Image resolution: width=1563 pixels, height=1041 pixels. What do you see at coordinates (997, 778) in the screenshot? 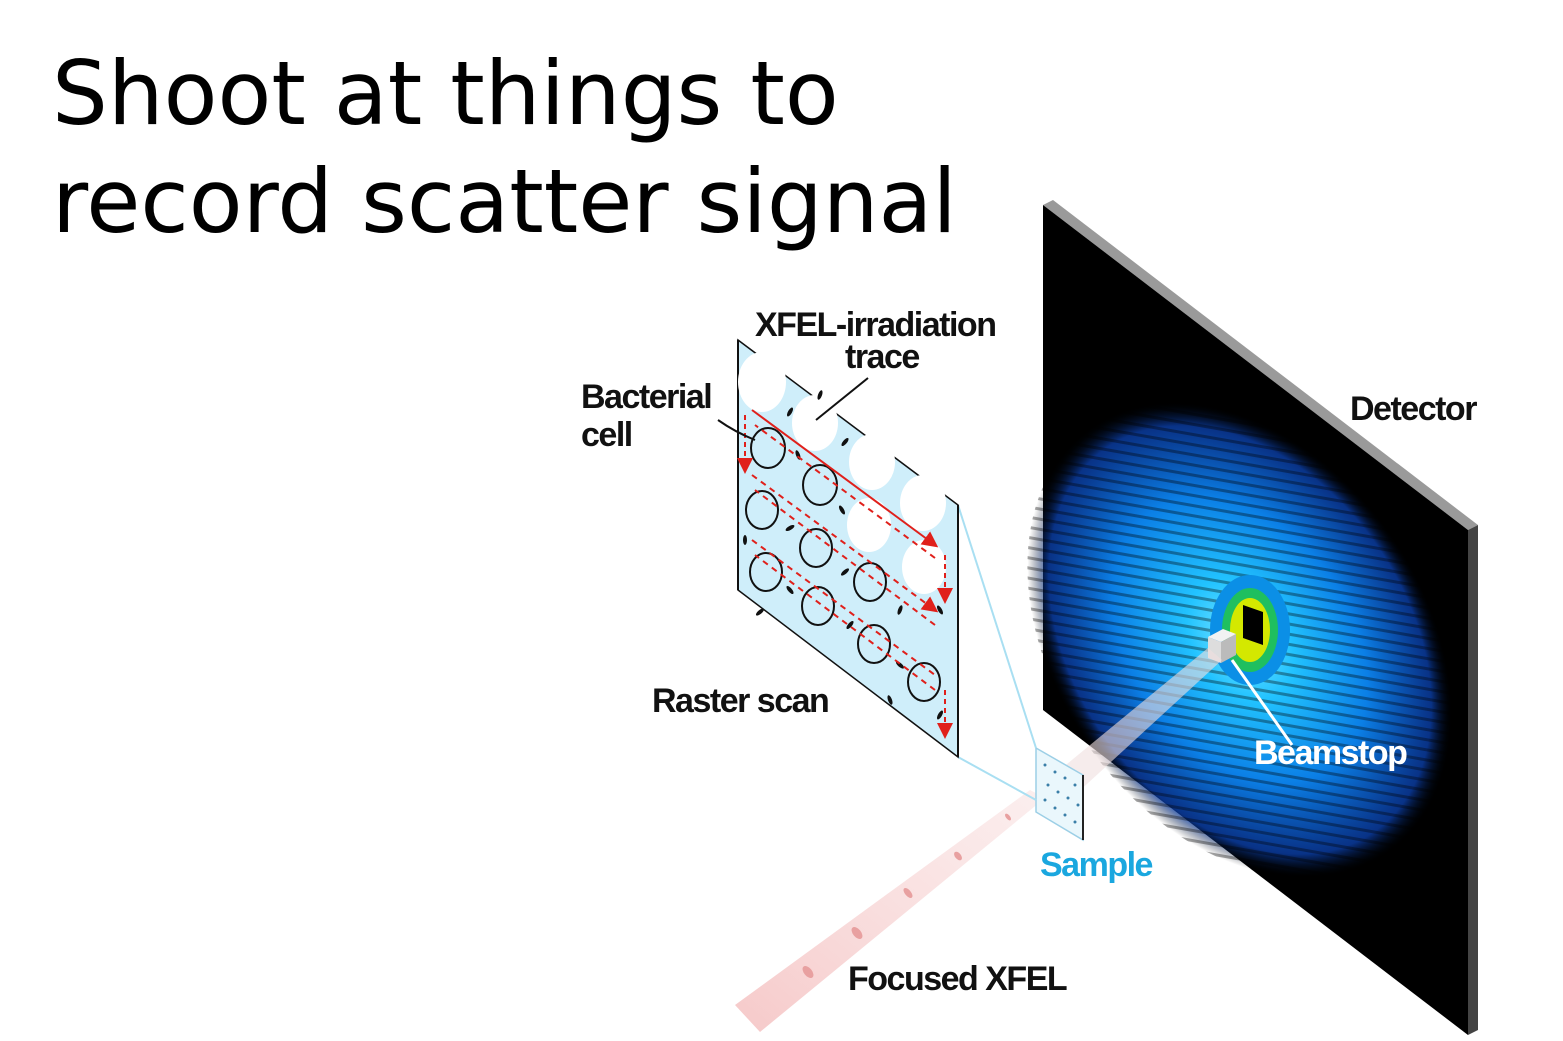
I see `zoom-line-bottom` at bounding box center [997, 778].